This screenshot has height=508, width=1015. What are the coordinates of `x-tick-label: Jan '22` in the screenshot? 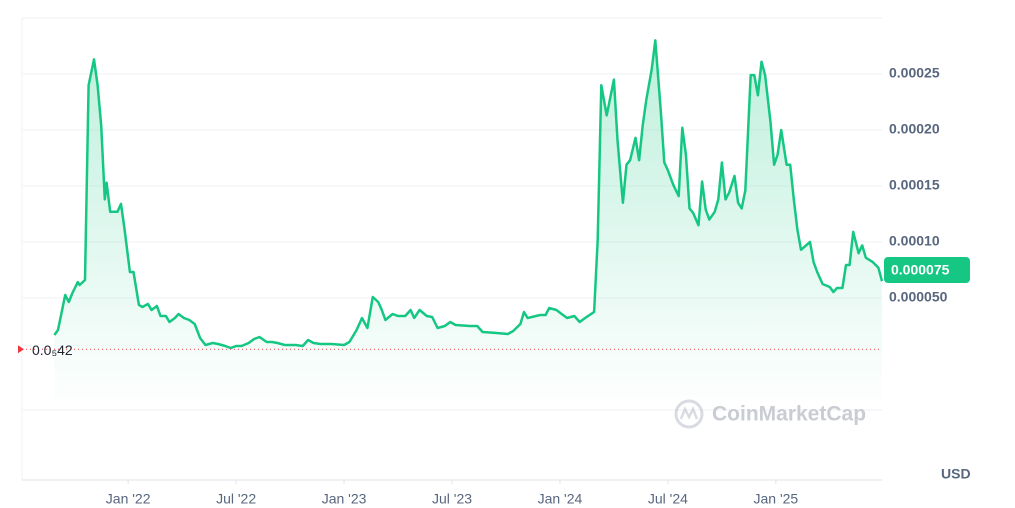 It's located at (128, 499).